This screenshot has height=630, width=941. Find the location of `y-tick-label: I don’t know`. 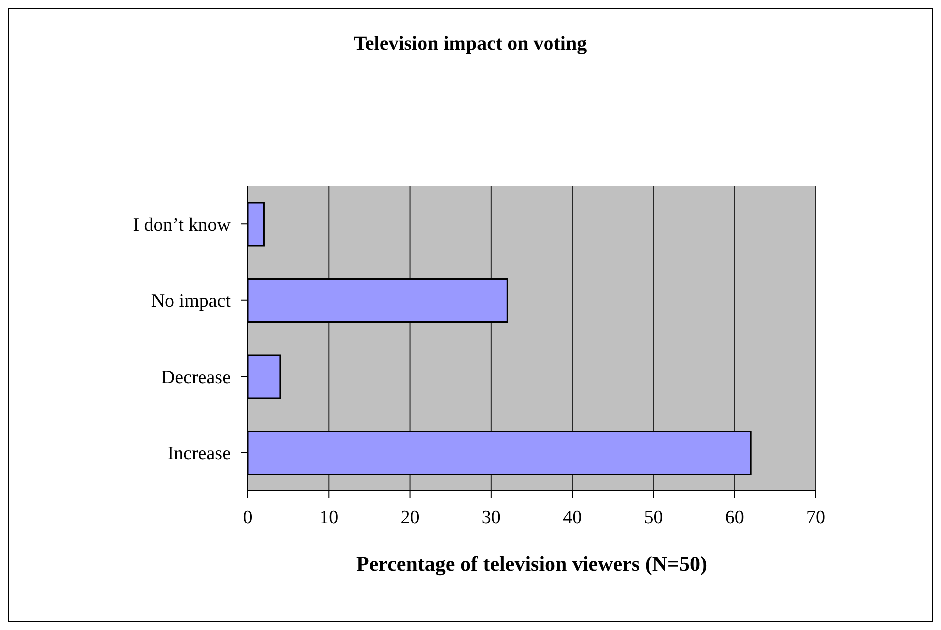

y-tick-label: I don’t know is located at coordinates (182, 225).